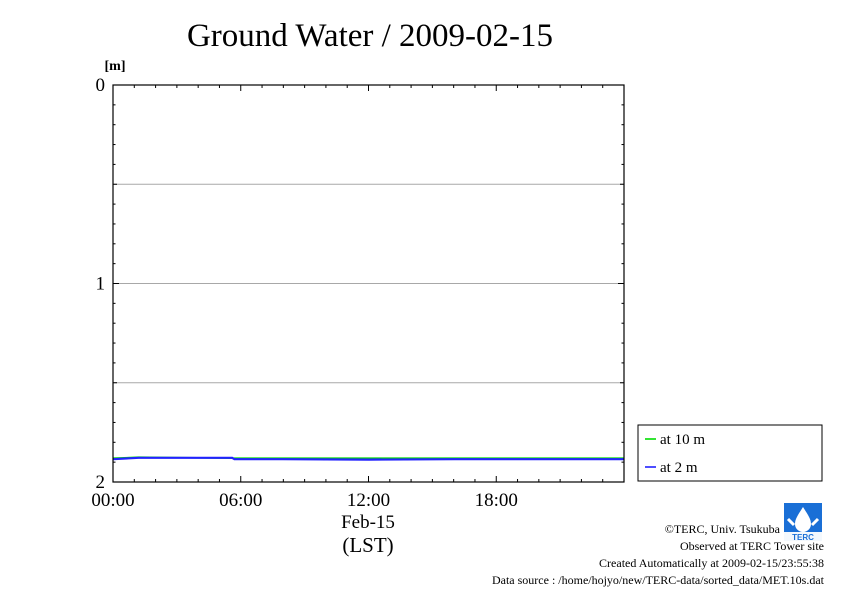 Image resolution: width=842 pixels, height=595 pixels. What do you see at coordinates (803, 522) in the screenshot?
I see `terc-logo: TERC` at bounding box center [803, 522].